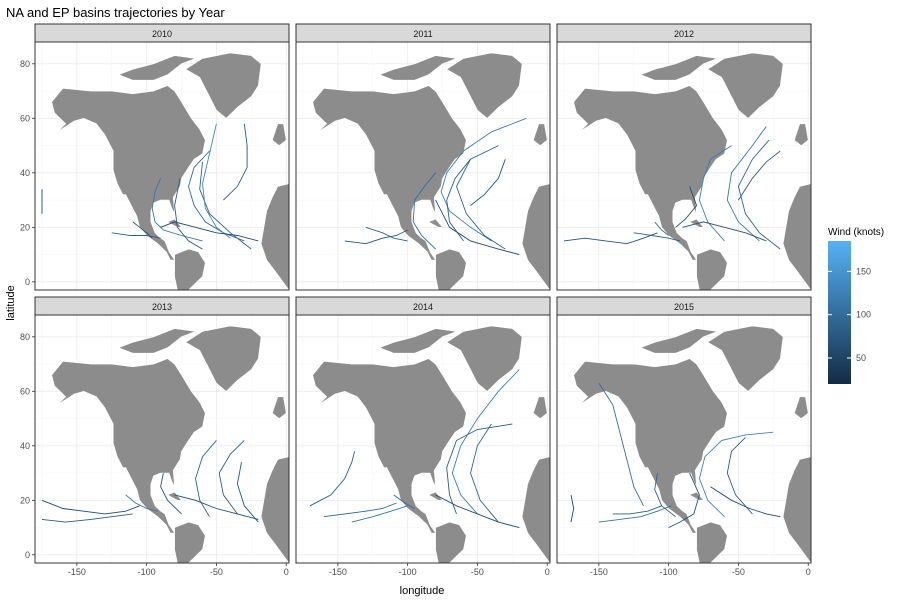 This screenshot has height=600, width=900. Describe the element at coordinates (599, 572) in the screenshot. I see `x-tick-label: -150` at that location.